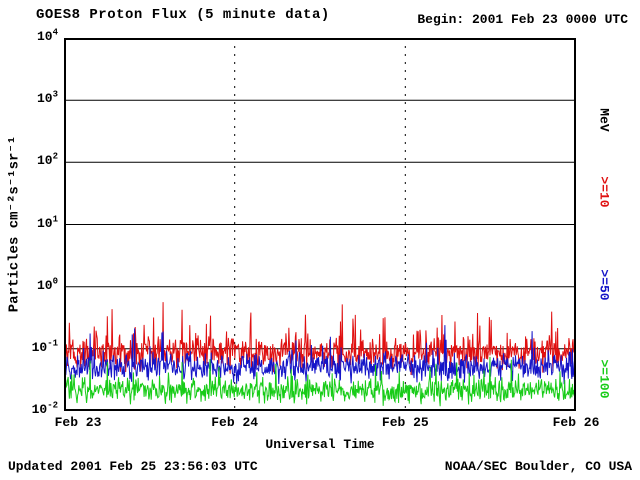 Image resolution: width=640 pixels, height=480 pixels. Describe the element at coordinates (538, 466) in the screenshot. I see `source-credit: NOAA/SEC Boulder, CO USA` at that location.